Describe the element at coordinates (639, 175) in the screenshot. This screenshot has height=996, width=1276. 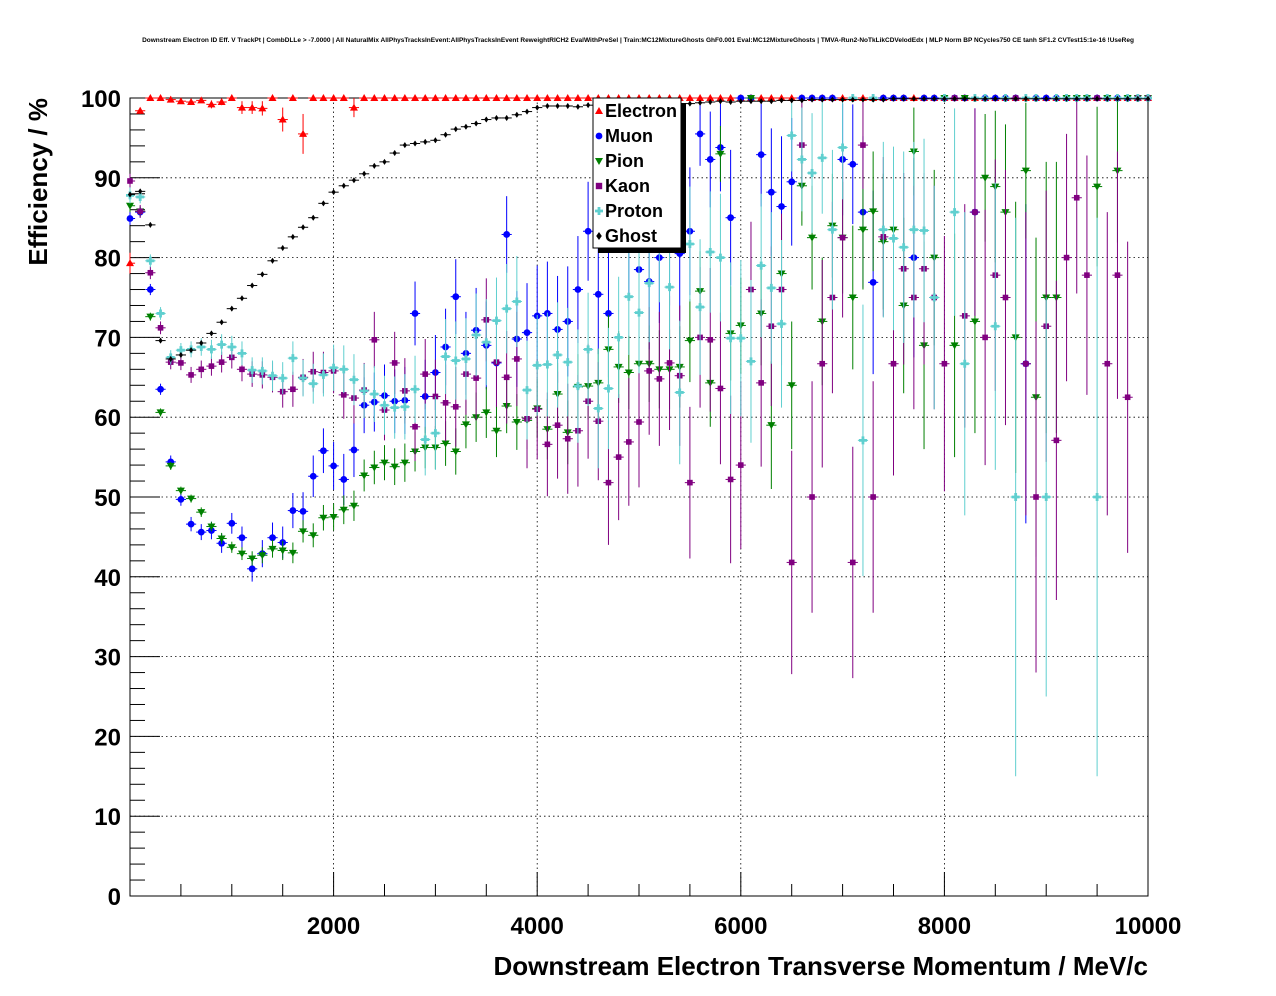
I see `legend: Electron Muon Pion Kaon Proton Ghost` at that location.